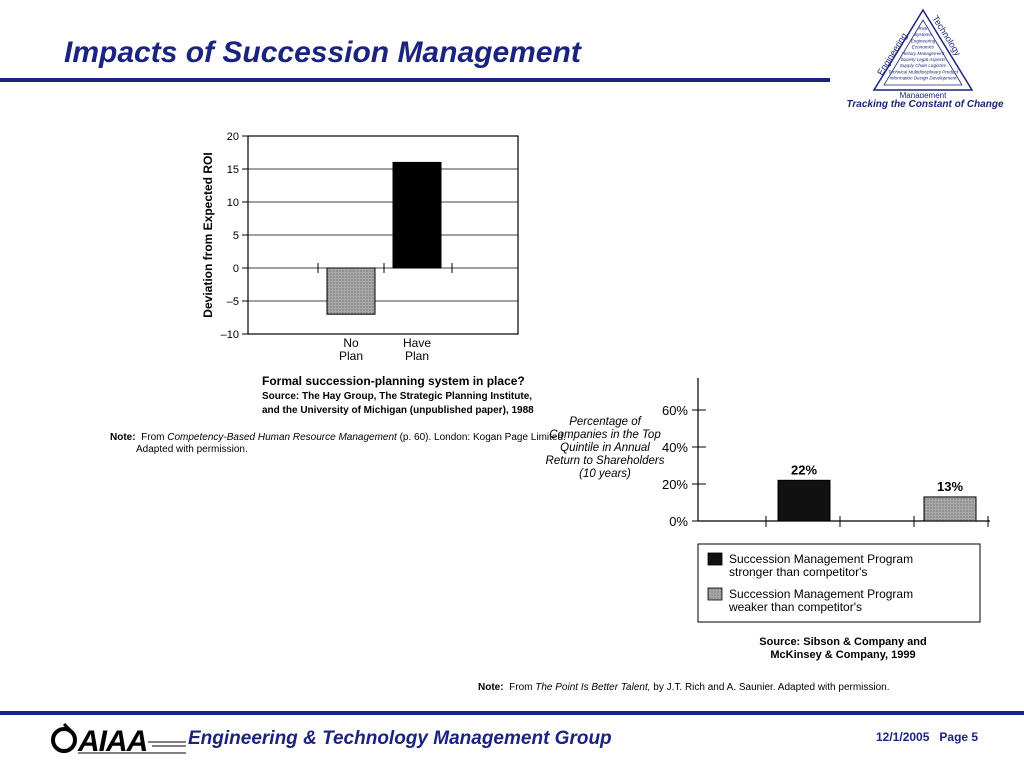  What do you see at coordinates (230, 335) in the screenshot?
I see `roi-ytick-label: –10` at bounding box center [230, 335].